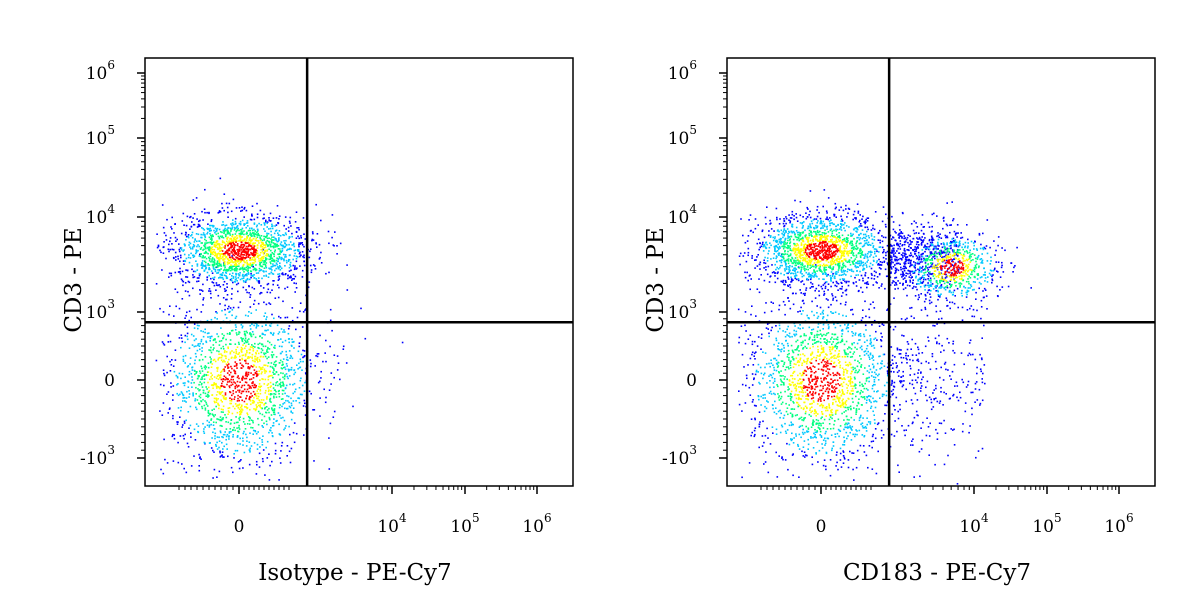 The image size is (1200, 600). I want to click on x-tick-label: 104, so click(392, 524).